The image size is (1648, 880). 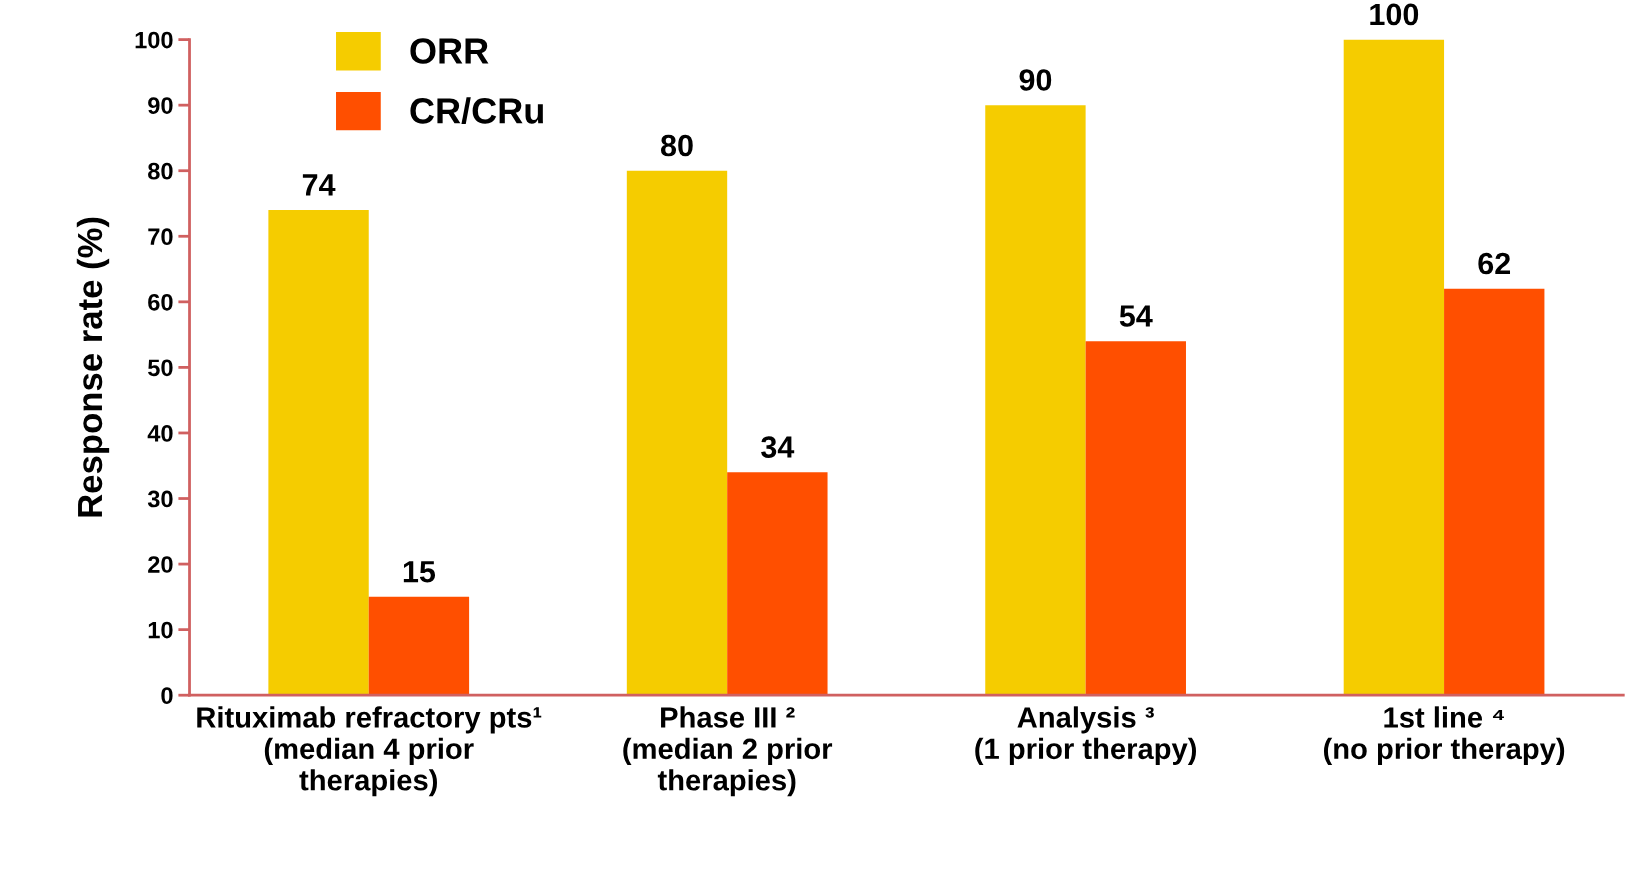 What do you see at coordinates (93, 367) in the screenshot?
I see `y-axis-title: Response rate (%)` at bounding box center [93, 367].